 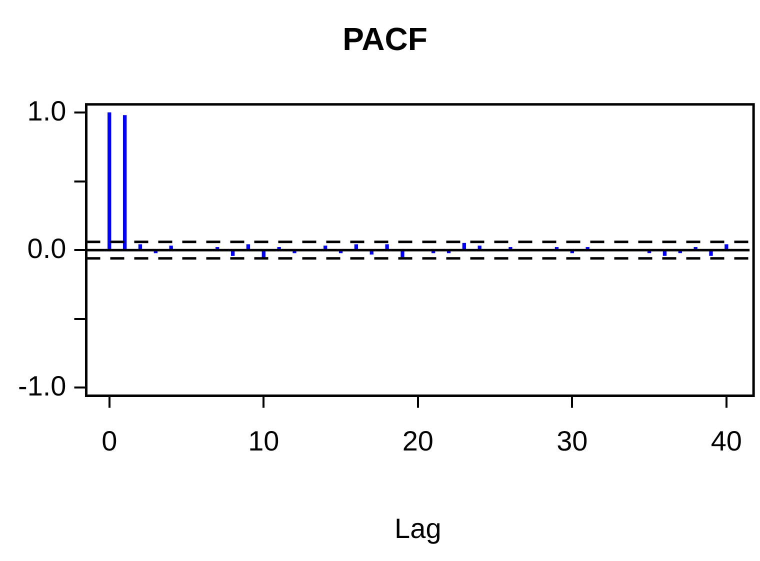 I want to click on y-tick-label: 0.0, so click(x=46, y=248).